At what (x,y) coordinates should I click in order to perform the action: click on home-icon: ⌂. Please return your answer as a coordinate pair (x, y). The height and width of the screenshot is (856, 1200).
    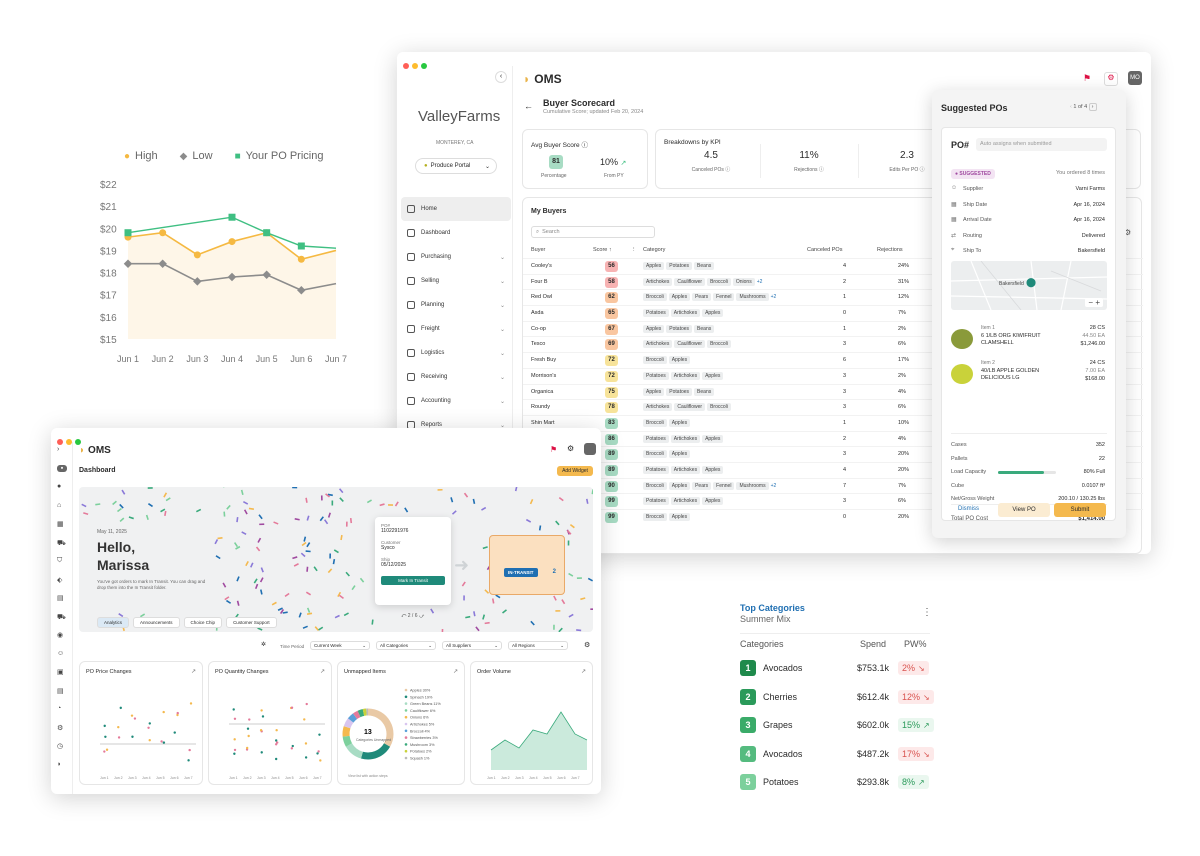
    Looking at the image, I should click on (59, 505).